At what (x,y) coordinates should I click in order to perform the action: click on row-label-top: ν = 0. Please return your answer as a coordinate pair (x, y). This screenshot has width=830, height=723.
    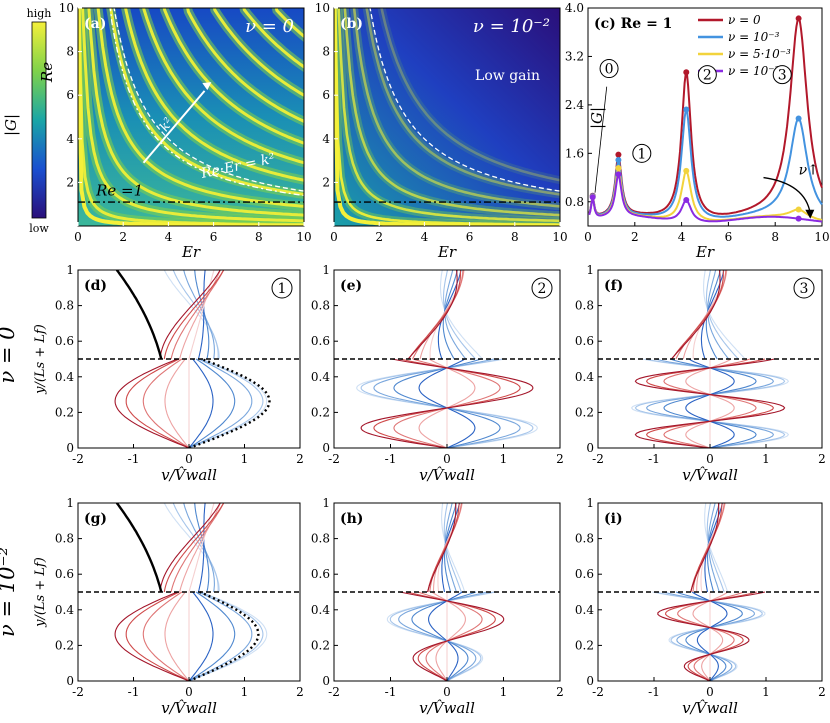
    Looking at the image, I should click on (9, 354).